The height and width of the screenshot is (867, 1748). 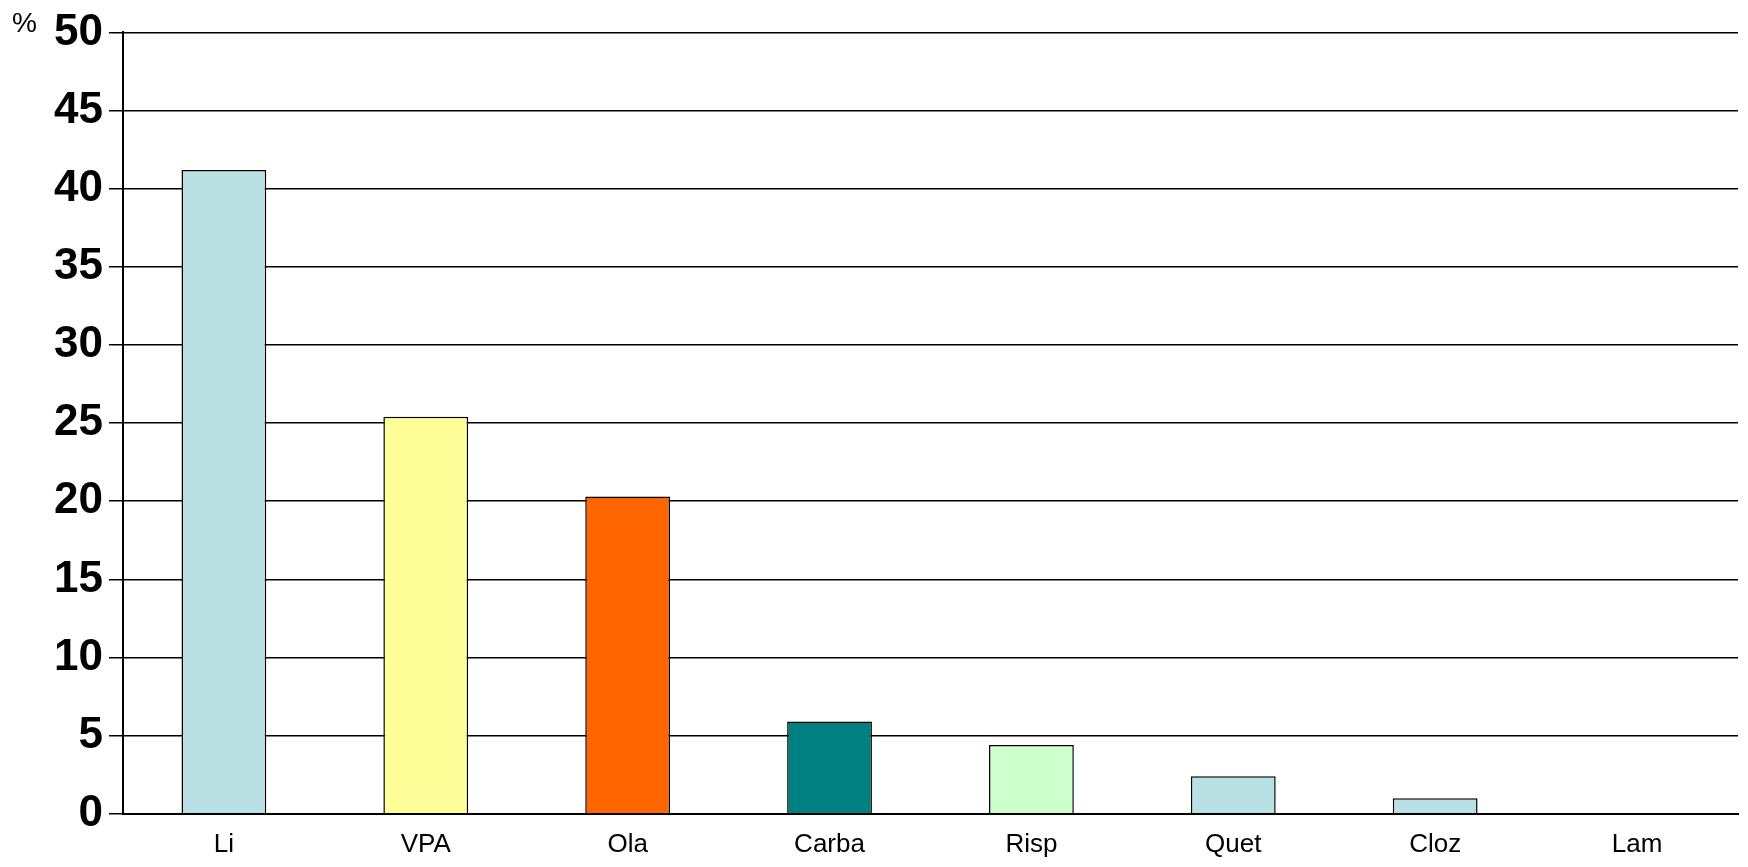 What do you see at coordinates (426, 842) in the screenshot?
I see `x-tick-label: VPA` at bounding box center [426, 842].